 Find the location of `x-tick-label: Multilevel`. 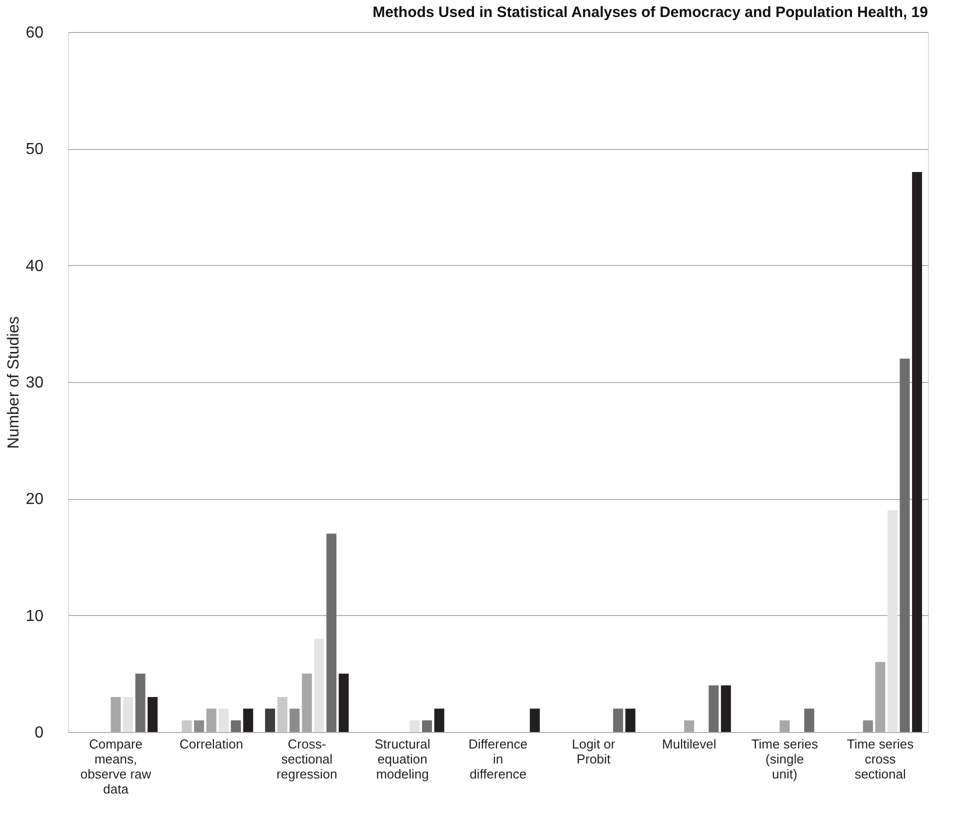

x-tick-label: Multilevel is located at coordinates (689, 744).